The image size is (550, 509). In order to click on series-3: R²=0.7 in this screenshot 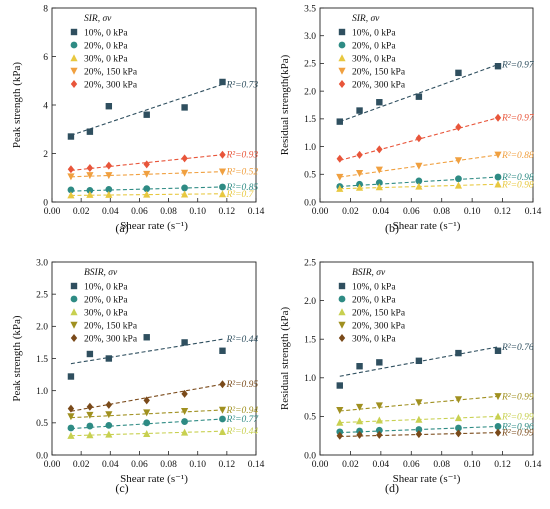, I will do `click(161, 195)`.